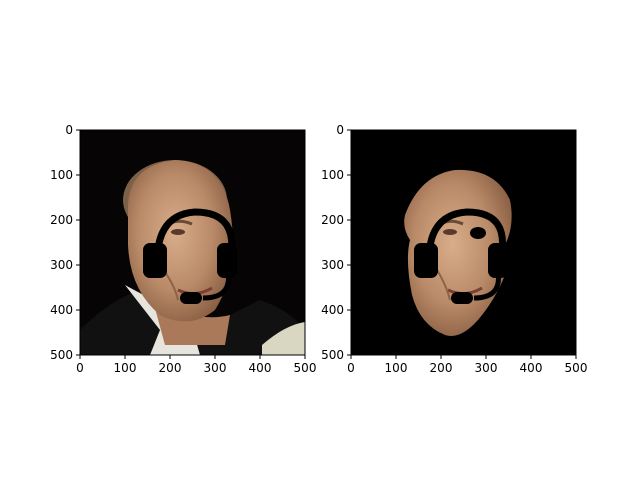  Describe the element at coordinates (351, 368) in the screenshot. I see `right-x-tick-label: 0` at that location.